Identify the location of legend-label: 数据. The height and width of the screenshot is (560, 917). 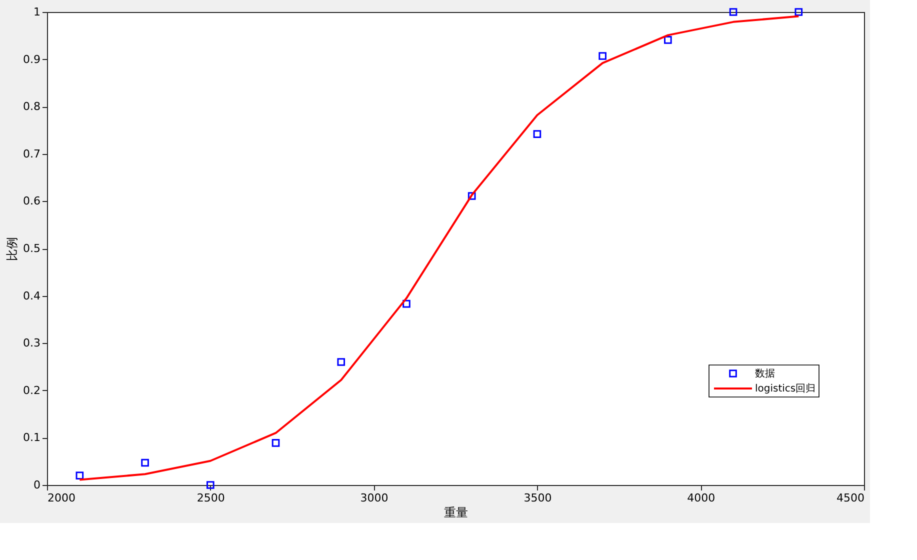
(765, 374).